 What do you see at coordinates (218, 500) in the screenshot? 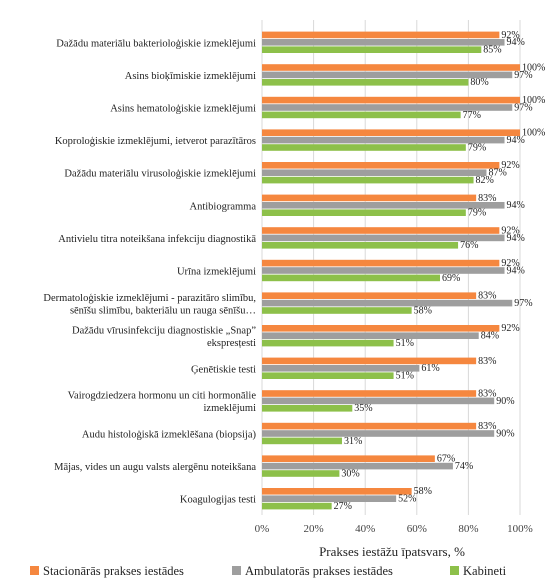
I see `category-label: Koagulogijas testi` at bounding box center [218, 500].